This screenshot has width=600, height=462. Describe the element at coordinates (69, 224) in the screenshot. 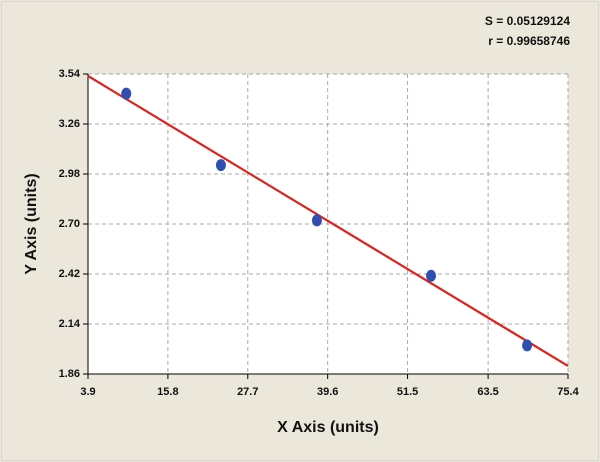

I see `y-tick-label: 2.70` at that location.